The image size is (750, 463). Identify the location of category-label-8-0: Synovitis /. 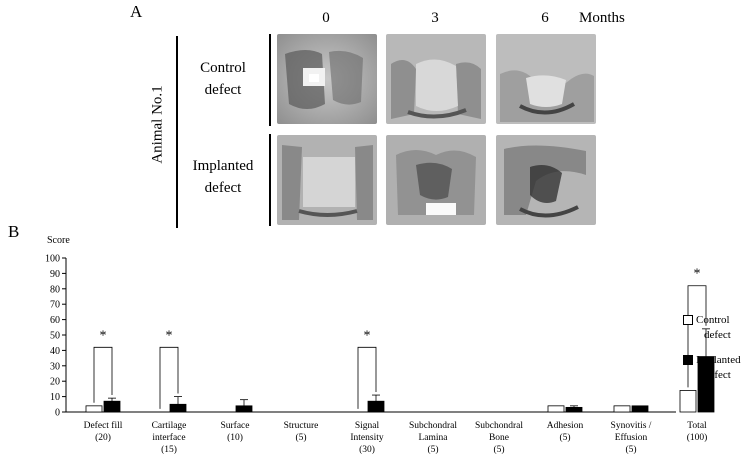
(631, 426).